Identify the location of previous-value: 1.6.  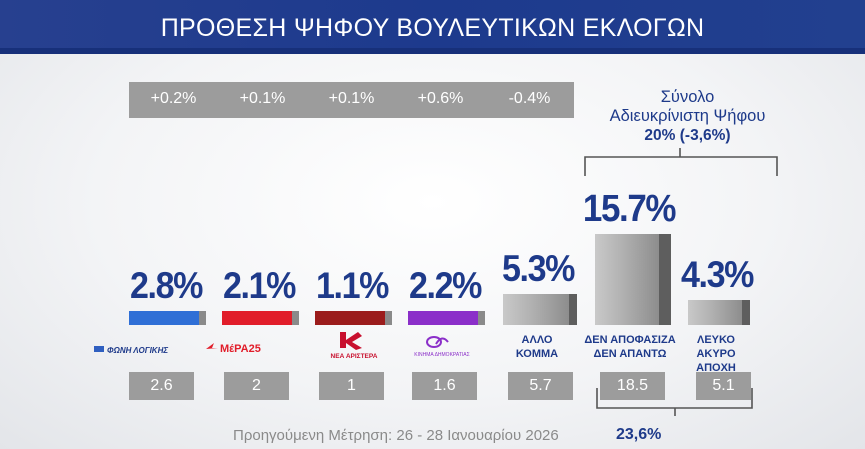
(444, 386).